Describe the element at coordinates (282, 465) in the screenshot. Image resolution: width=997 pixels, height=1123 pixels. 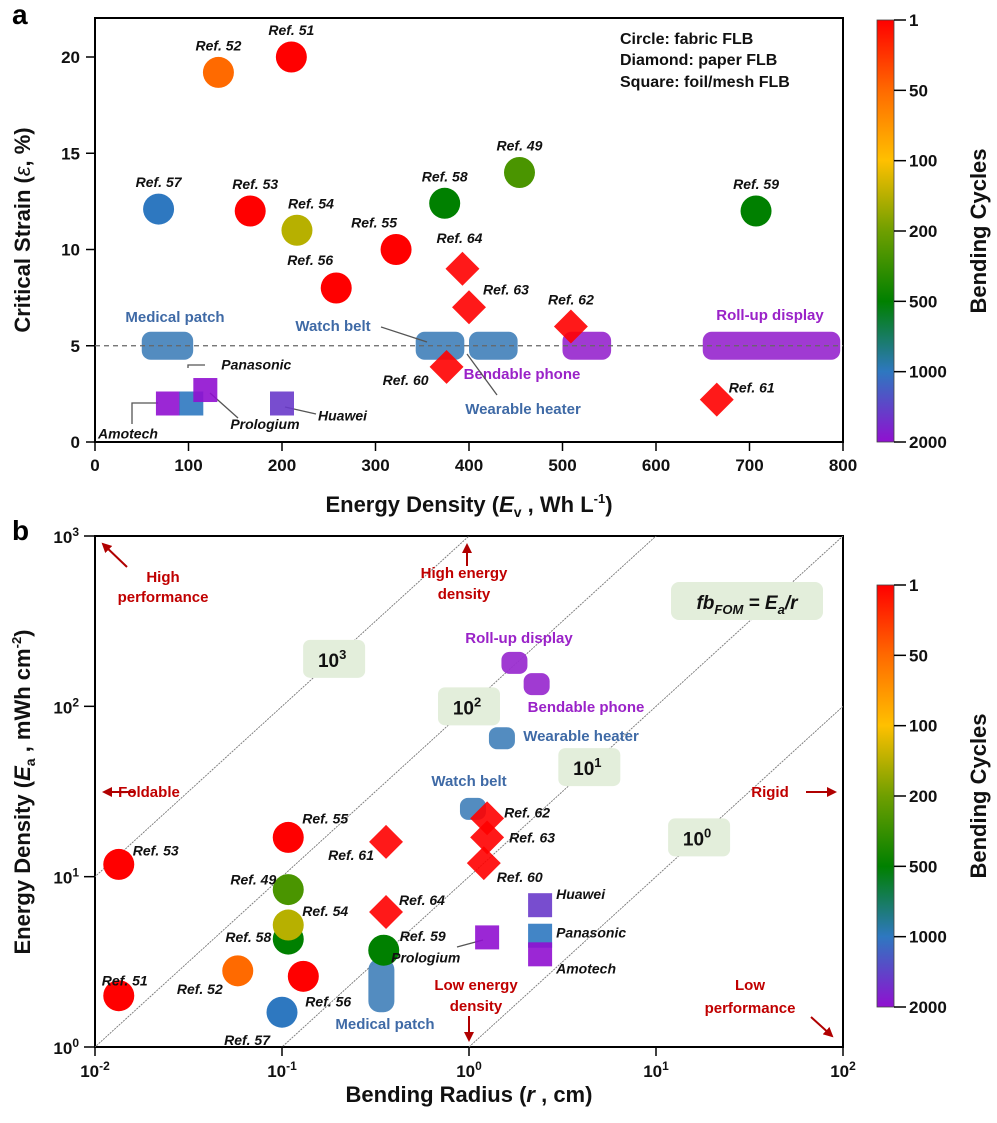
I see `x-tick-label: 200` at that location.